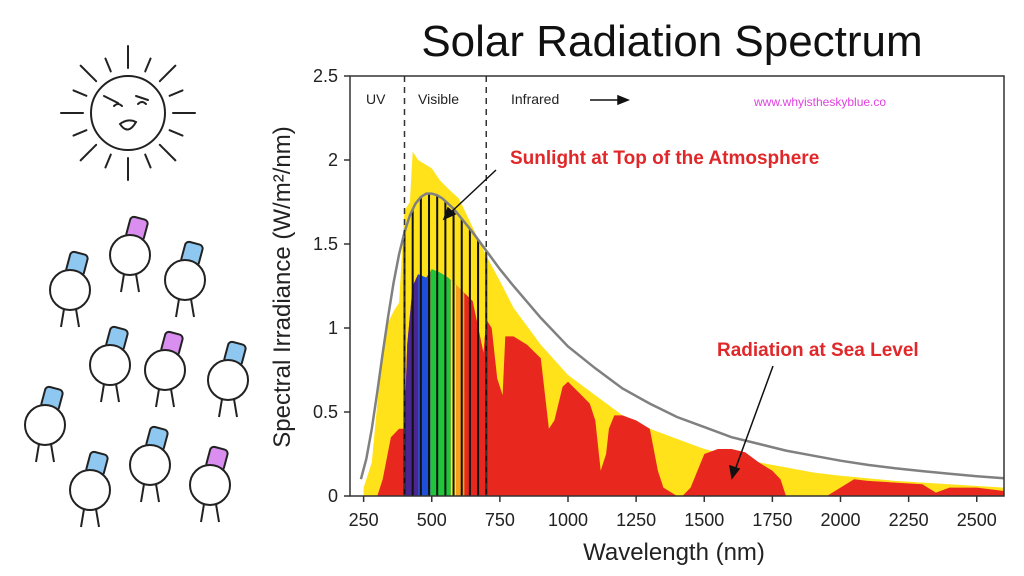 This screenshot has height=576, width=1024. What do you see at coordinates (325, 244) in the screenshot?
I see `y-tick-label-3: 1.5` at bounding box center [325, 244].